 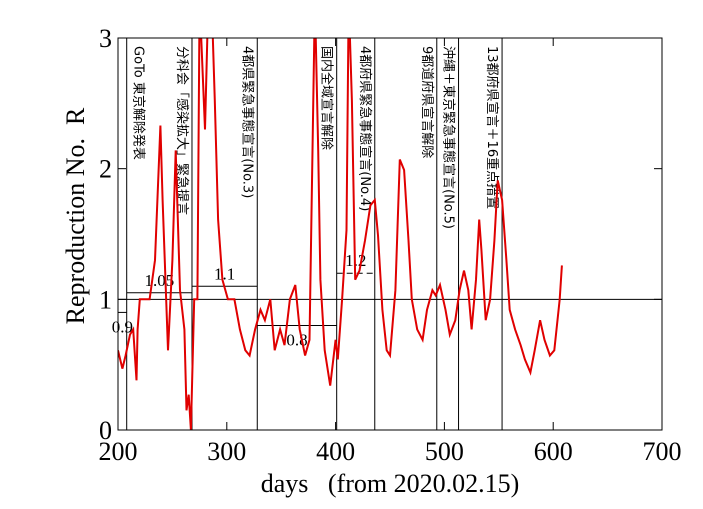 I want to click on y-tick-label: 1, so click(x=105, y=299).